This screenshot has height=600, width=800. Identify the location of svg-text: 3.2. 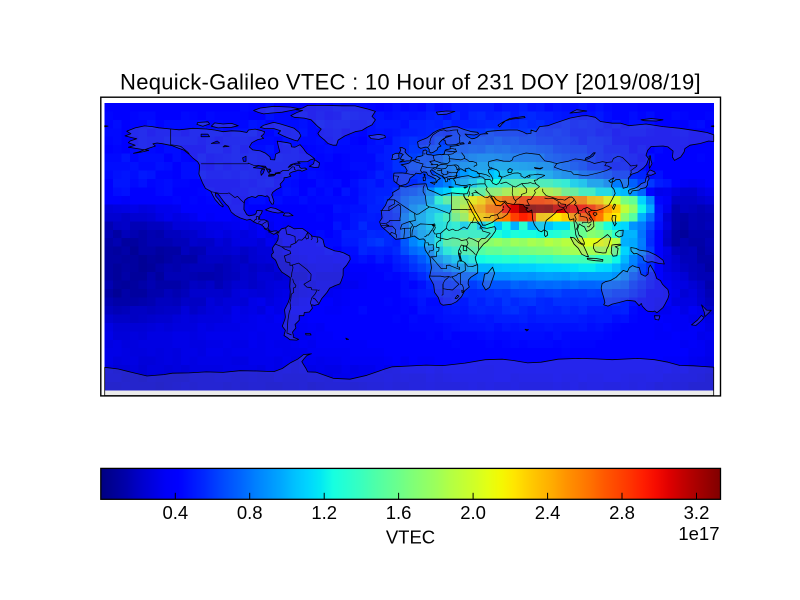
(697, 512).